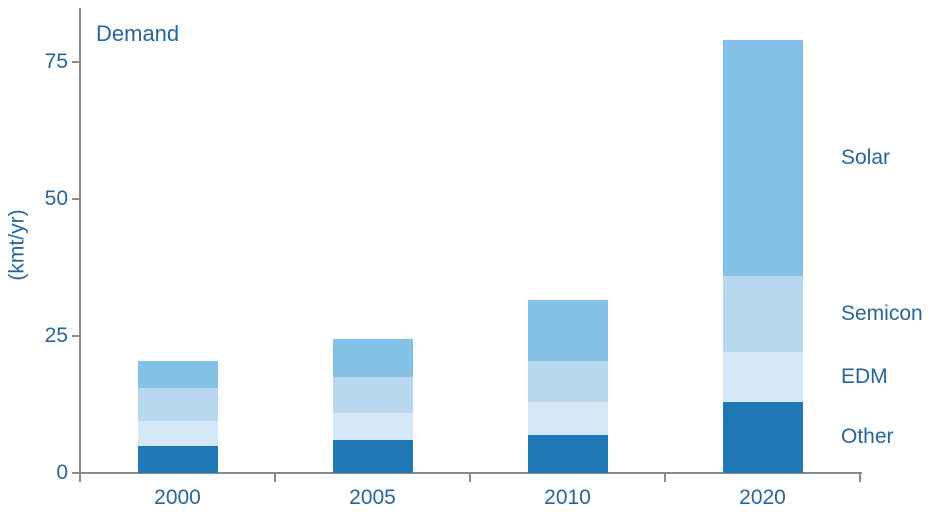 This screenshot has height=520, width=930. I want to click on series-label-other: Other, so click(867, 437).